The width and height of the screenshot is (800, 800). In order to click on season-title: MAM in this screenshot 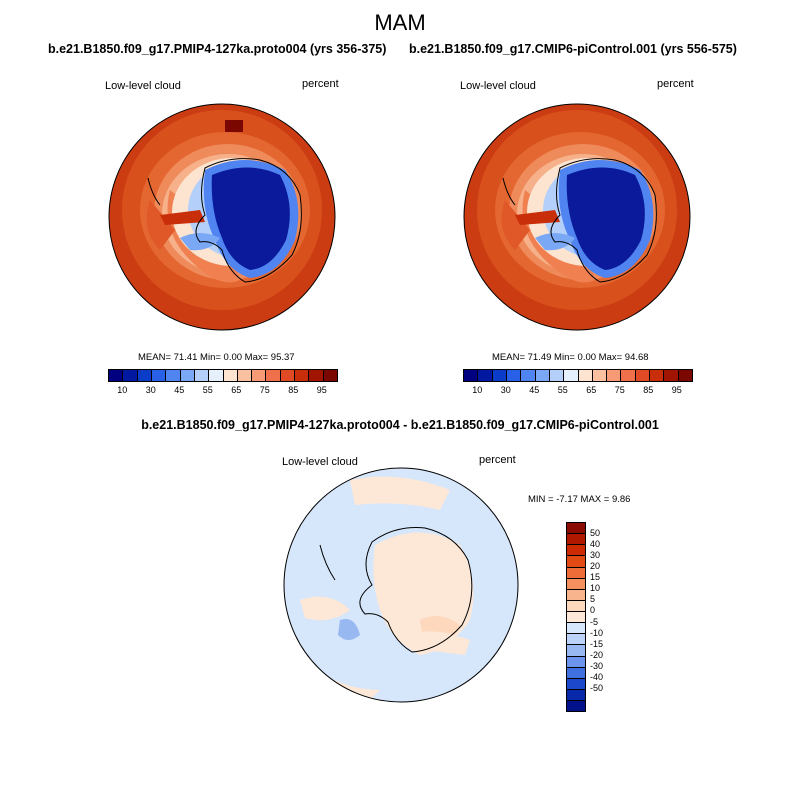, I will do `click(400, 22)`.